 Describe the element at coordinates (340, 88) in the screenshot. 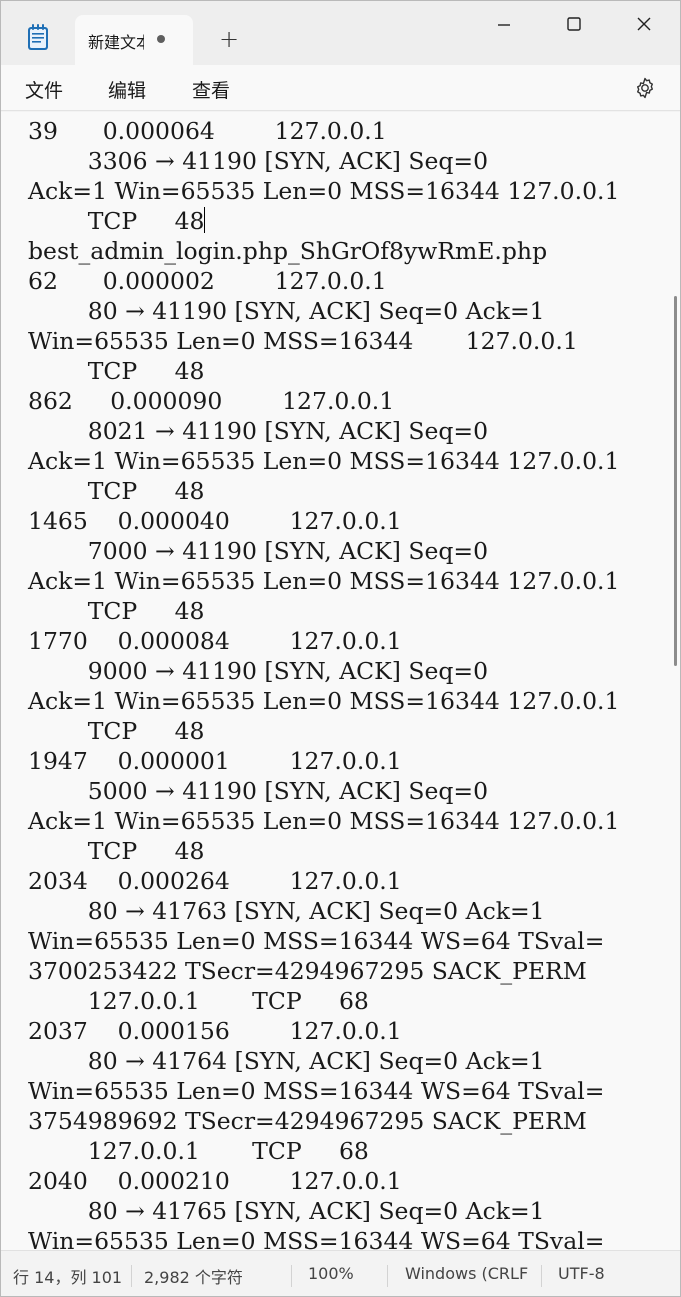

I see `menu-bar: 文件 编辑 查看` at that location.